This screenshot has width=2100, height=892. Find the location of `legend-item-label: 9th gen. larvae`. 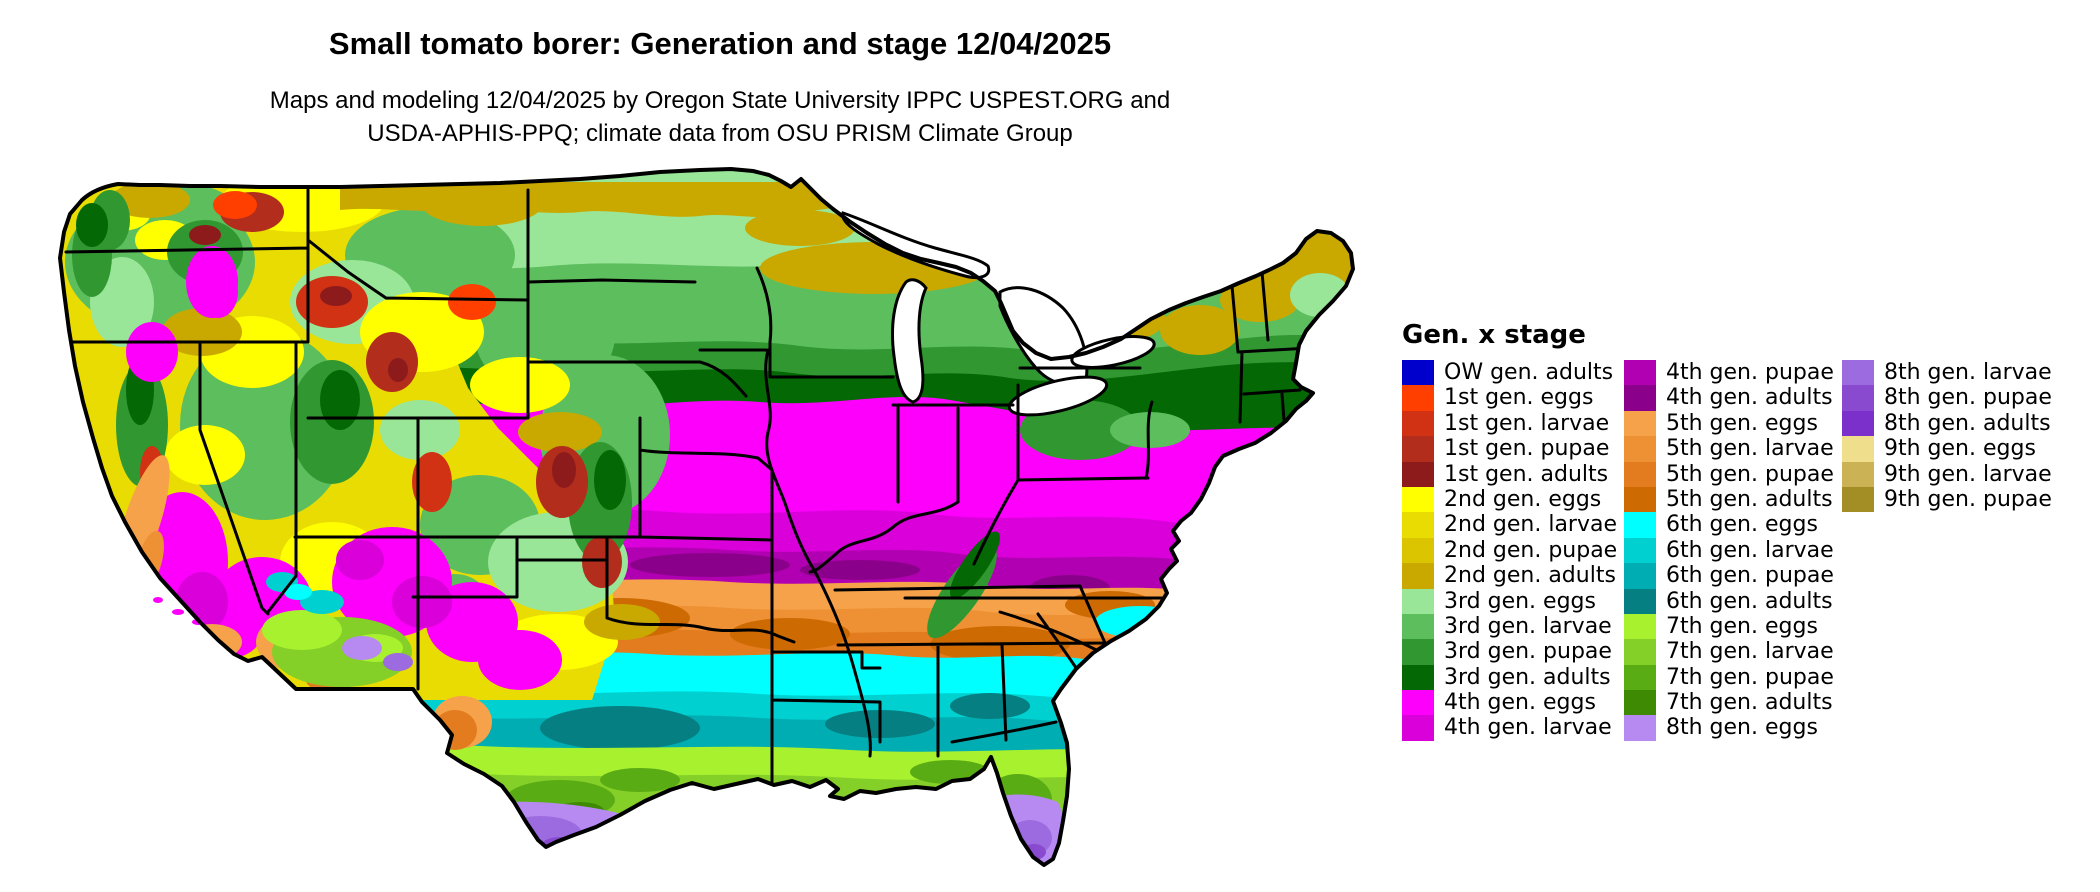

legend-item-label: 9th gen. larvae is located at coordinates (1968, 474).